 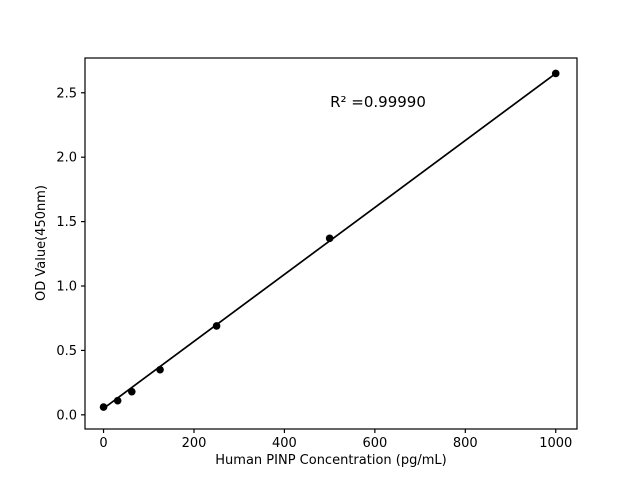 I want to click on x-tick-label: 400, so click(x=284, y=443).